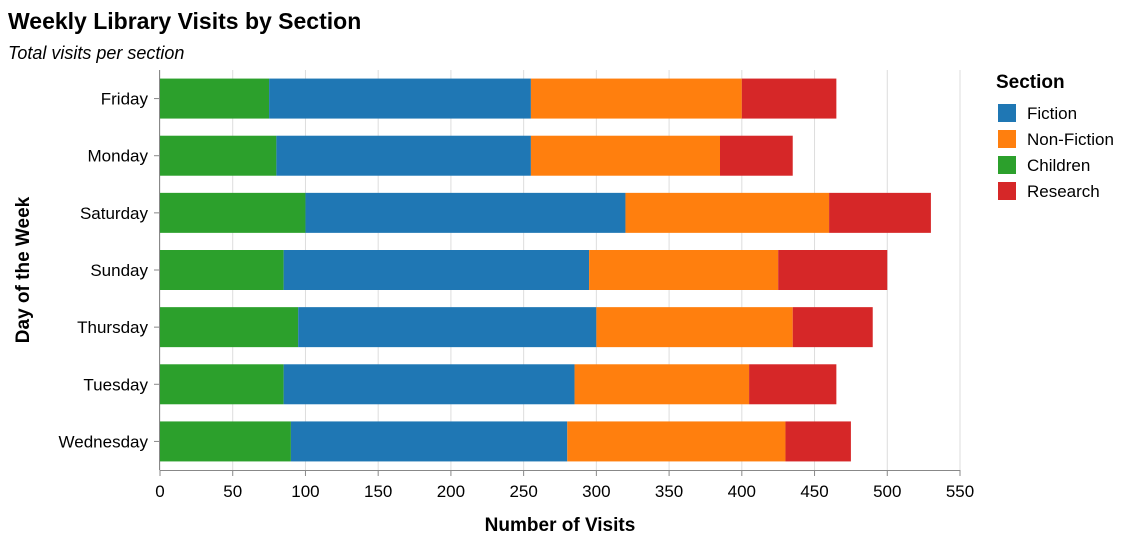  Describe the element at coordinates (400, 98) in the screenshot. I see `bar-friday-fiction` at that location.